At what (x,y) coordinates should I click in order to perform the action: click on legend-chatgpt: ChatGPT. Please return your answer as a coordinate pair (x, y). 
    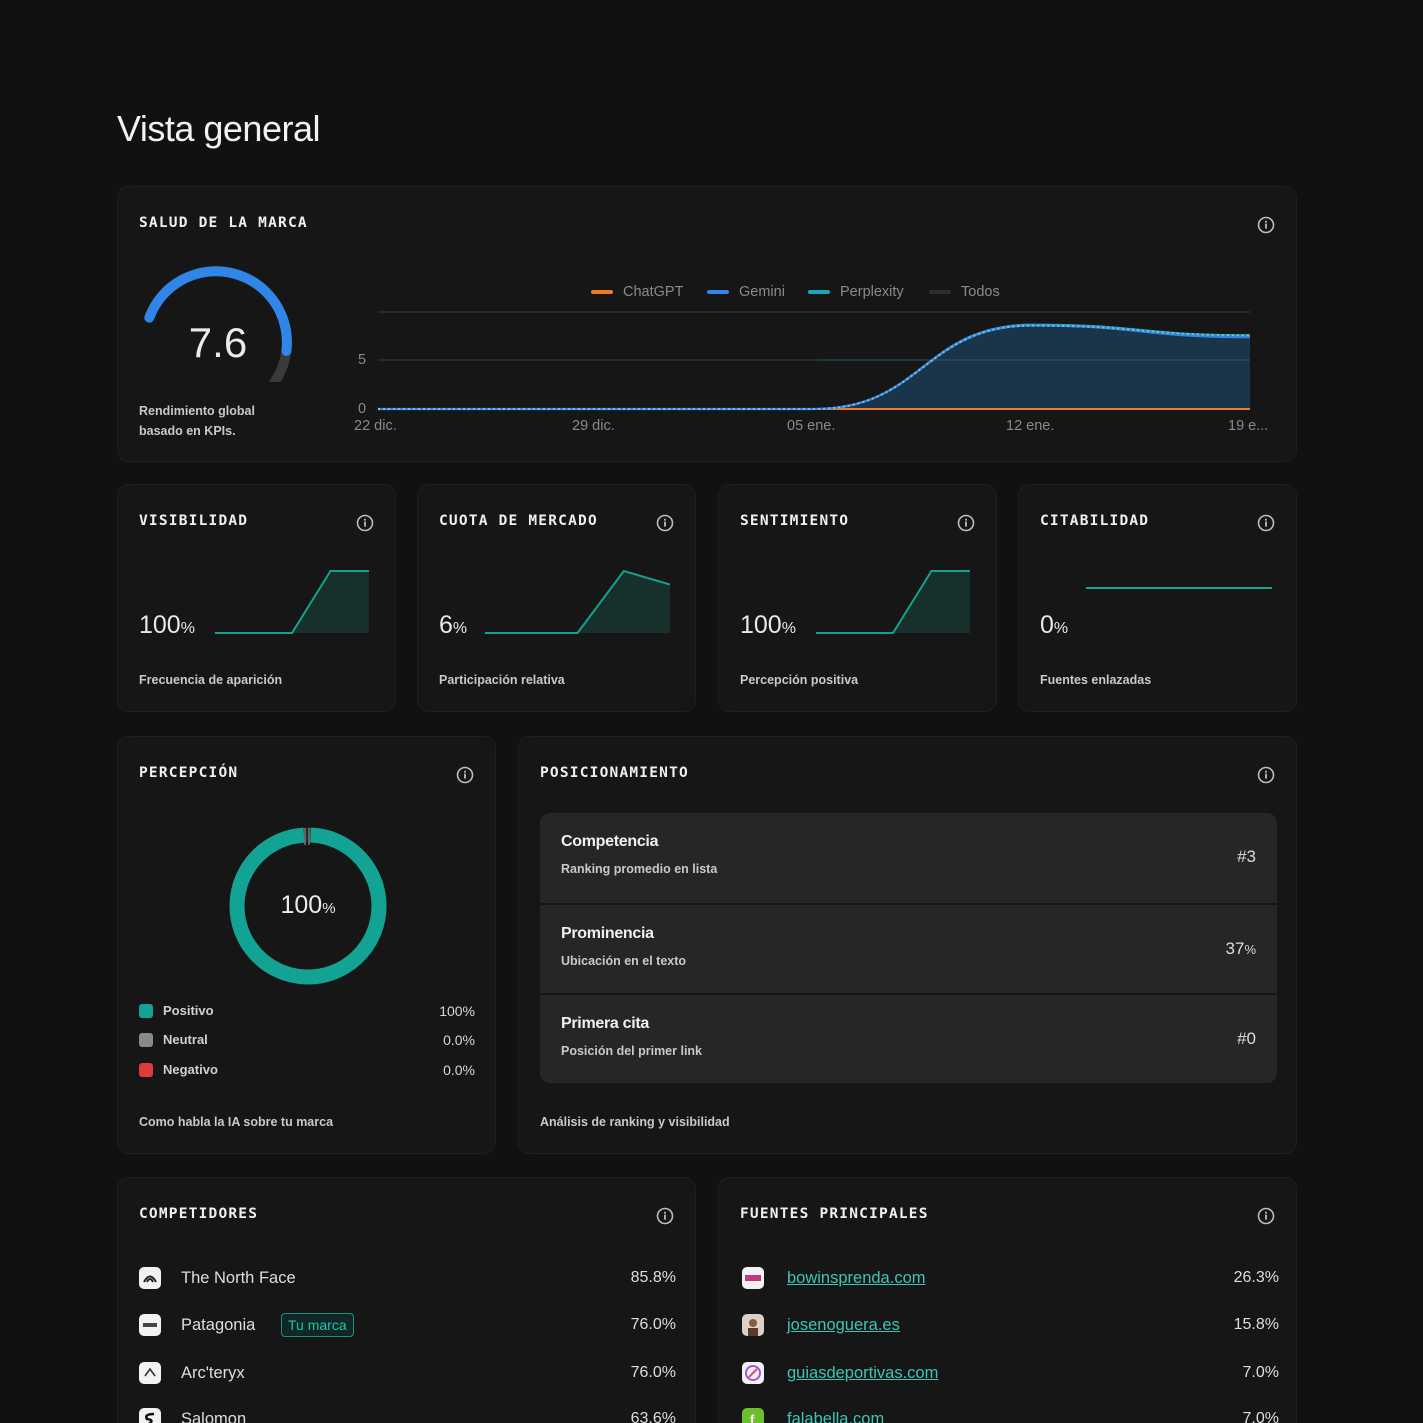
    Looking at the image, I should click on (637, 292).